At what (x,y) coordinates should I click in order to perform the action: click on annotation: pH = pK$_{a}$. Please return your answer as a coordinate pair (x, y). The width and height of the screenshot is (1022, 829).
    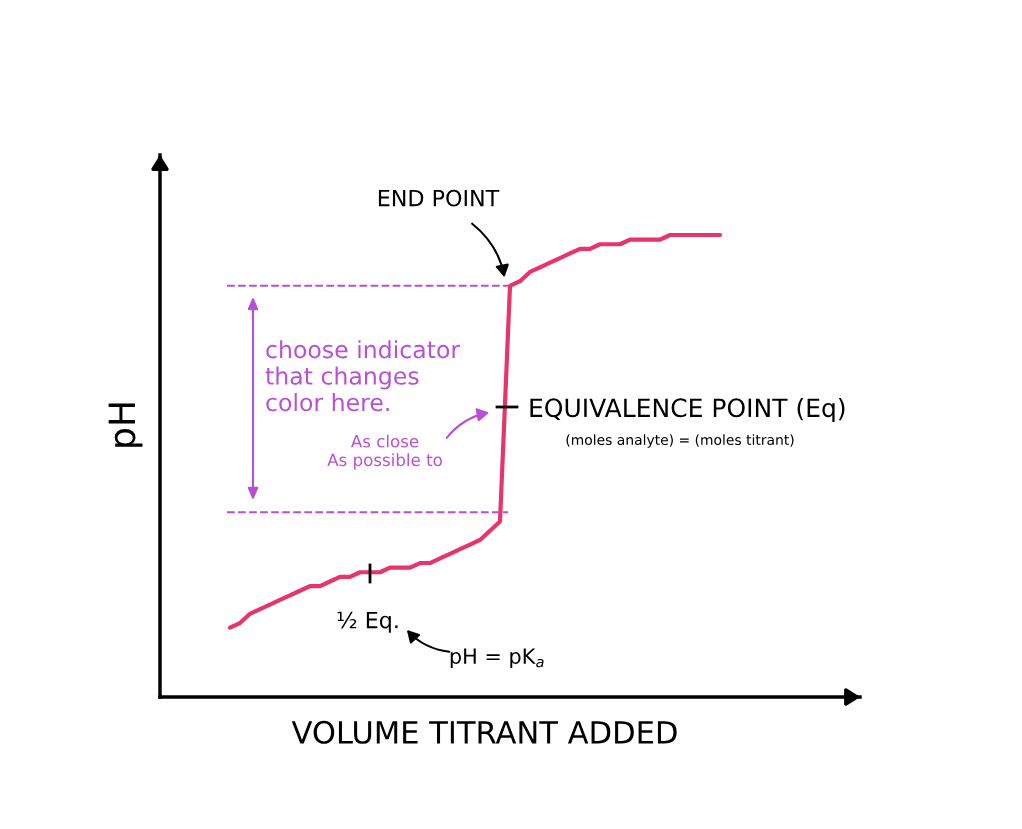
    Looking at the image, I should click on (497, 658).